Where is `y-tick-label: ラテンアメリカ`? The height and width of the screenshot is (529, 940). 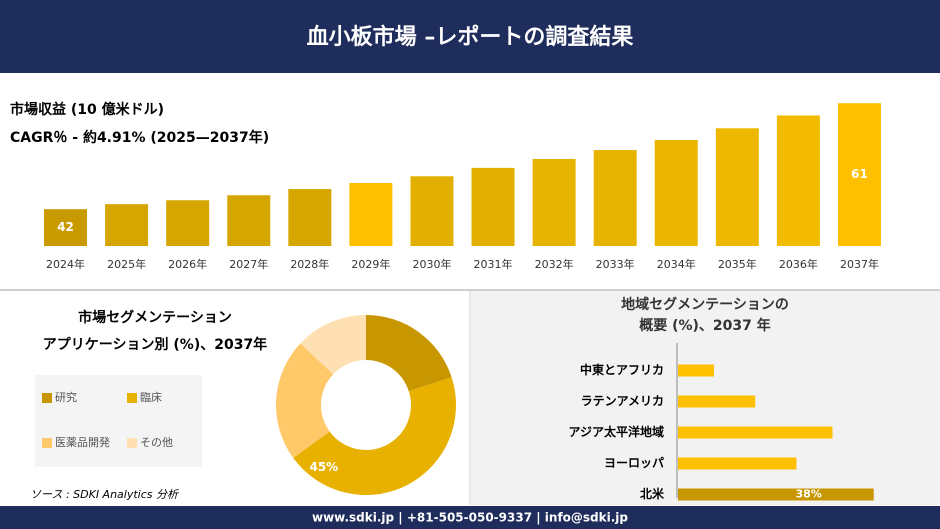 y-tick-label: ラテンアメリカ is located at coordinates (622, 401).